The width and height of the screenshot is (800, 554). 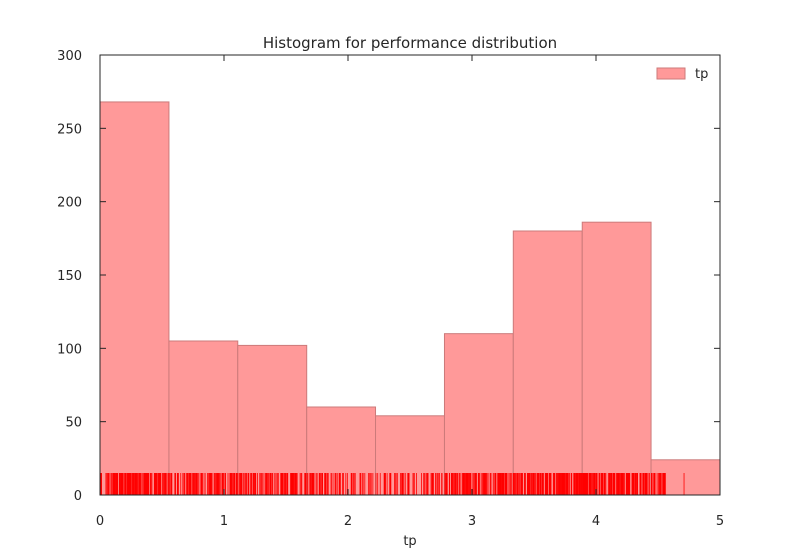 I want to click on y-tick-label: 300, so click(x=69, y=56).